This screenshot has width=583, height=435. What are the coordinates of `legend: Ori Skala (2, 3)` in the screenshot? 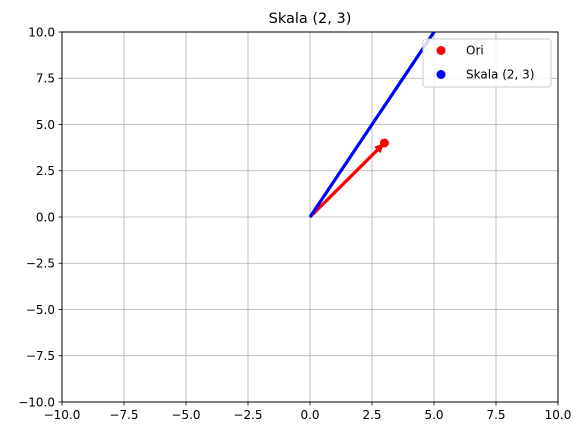 It's located at (487, 63).